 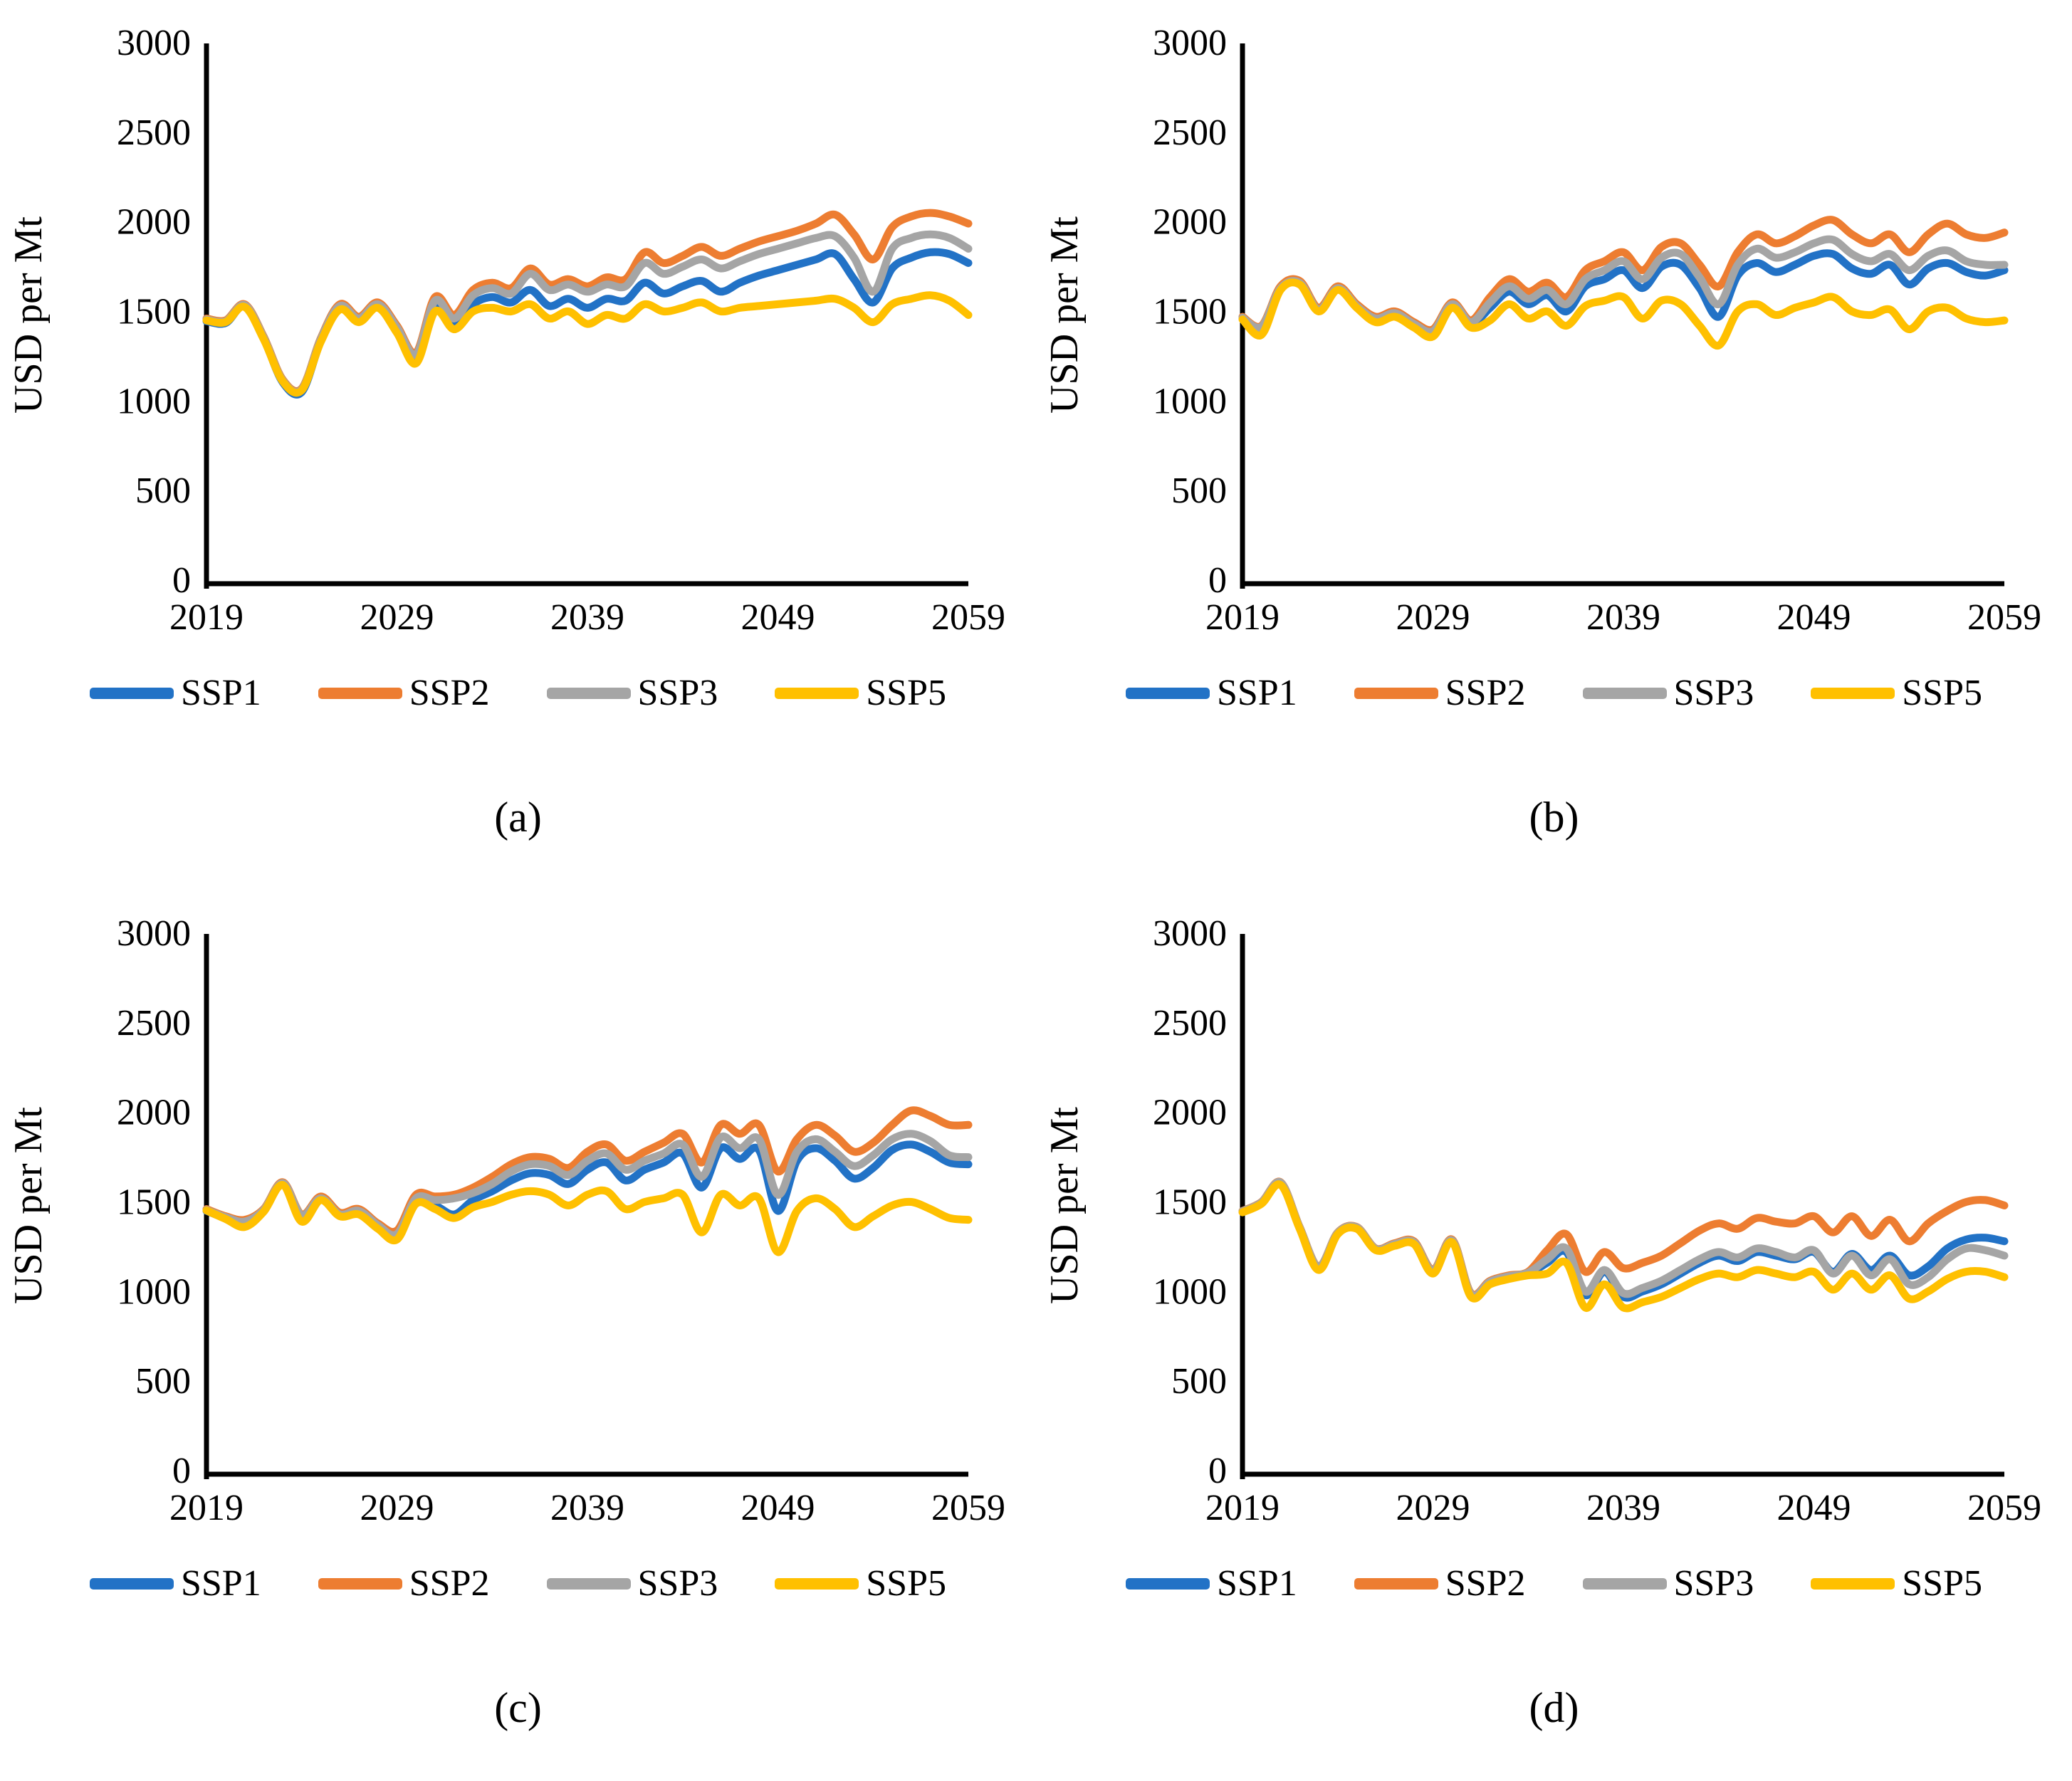 What do you see at coordinates (1242, 1206) in the screenshot?
I see `y-axis-line` at bounding box center [1242, 1206].